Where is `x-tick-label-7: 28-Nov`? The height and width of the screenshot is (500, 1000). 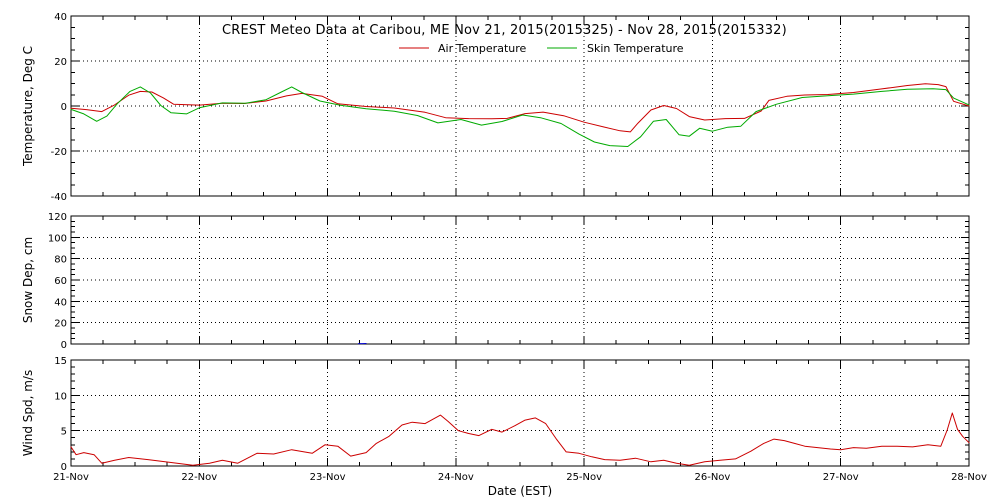 x-tick-label-7: 28-Nov is located at coordinates (969, 477).